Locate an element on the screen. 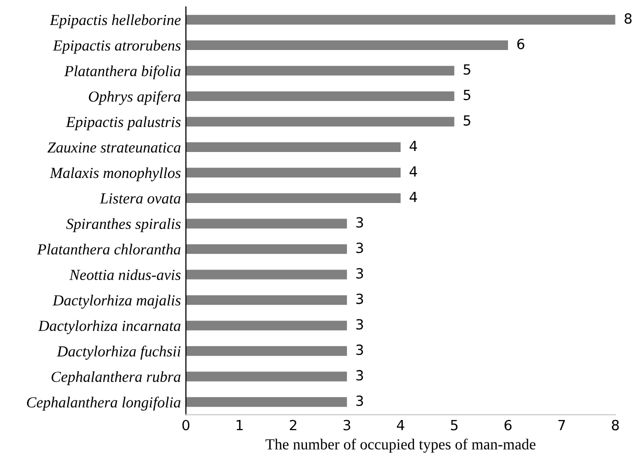 This screenshot has width=641, height=466. x-tick-label: 4 is located at coordinates (400, 425).